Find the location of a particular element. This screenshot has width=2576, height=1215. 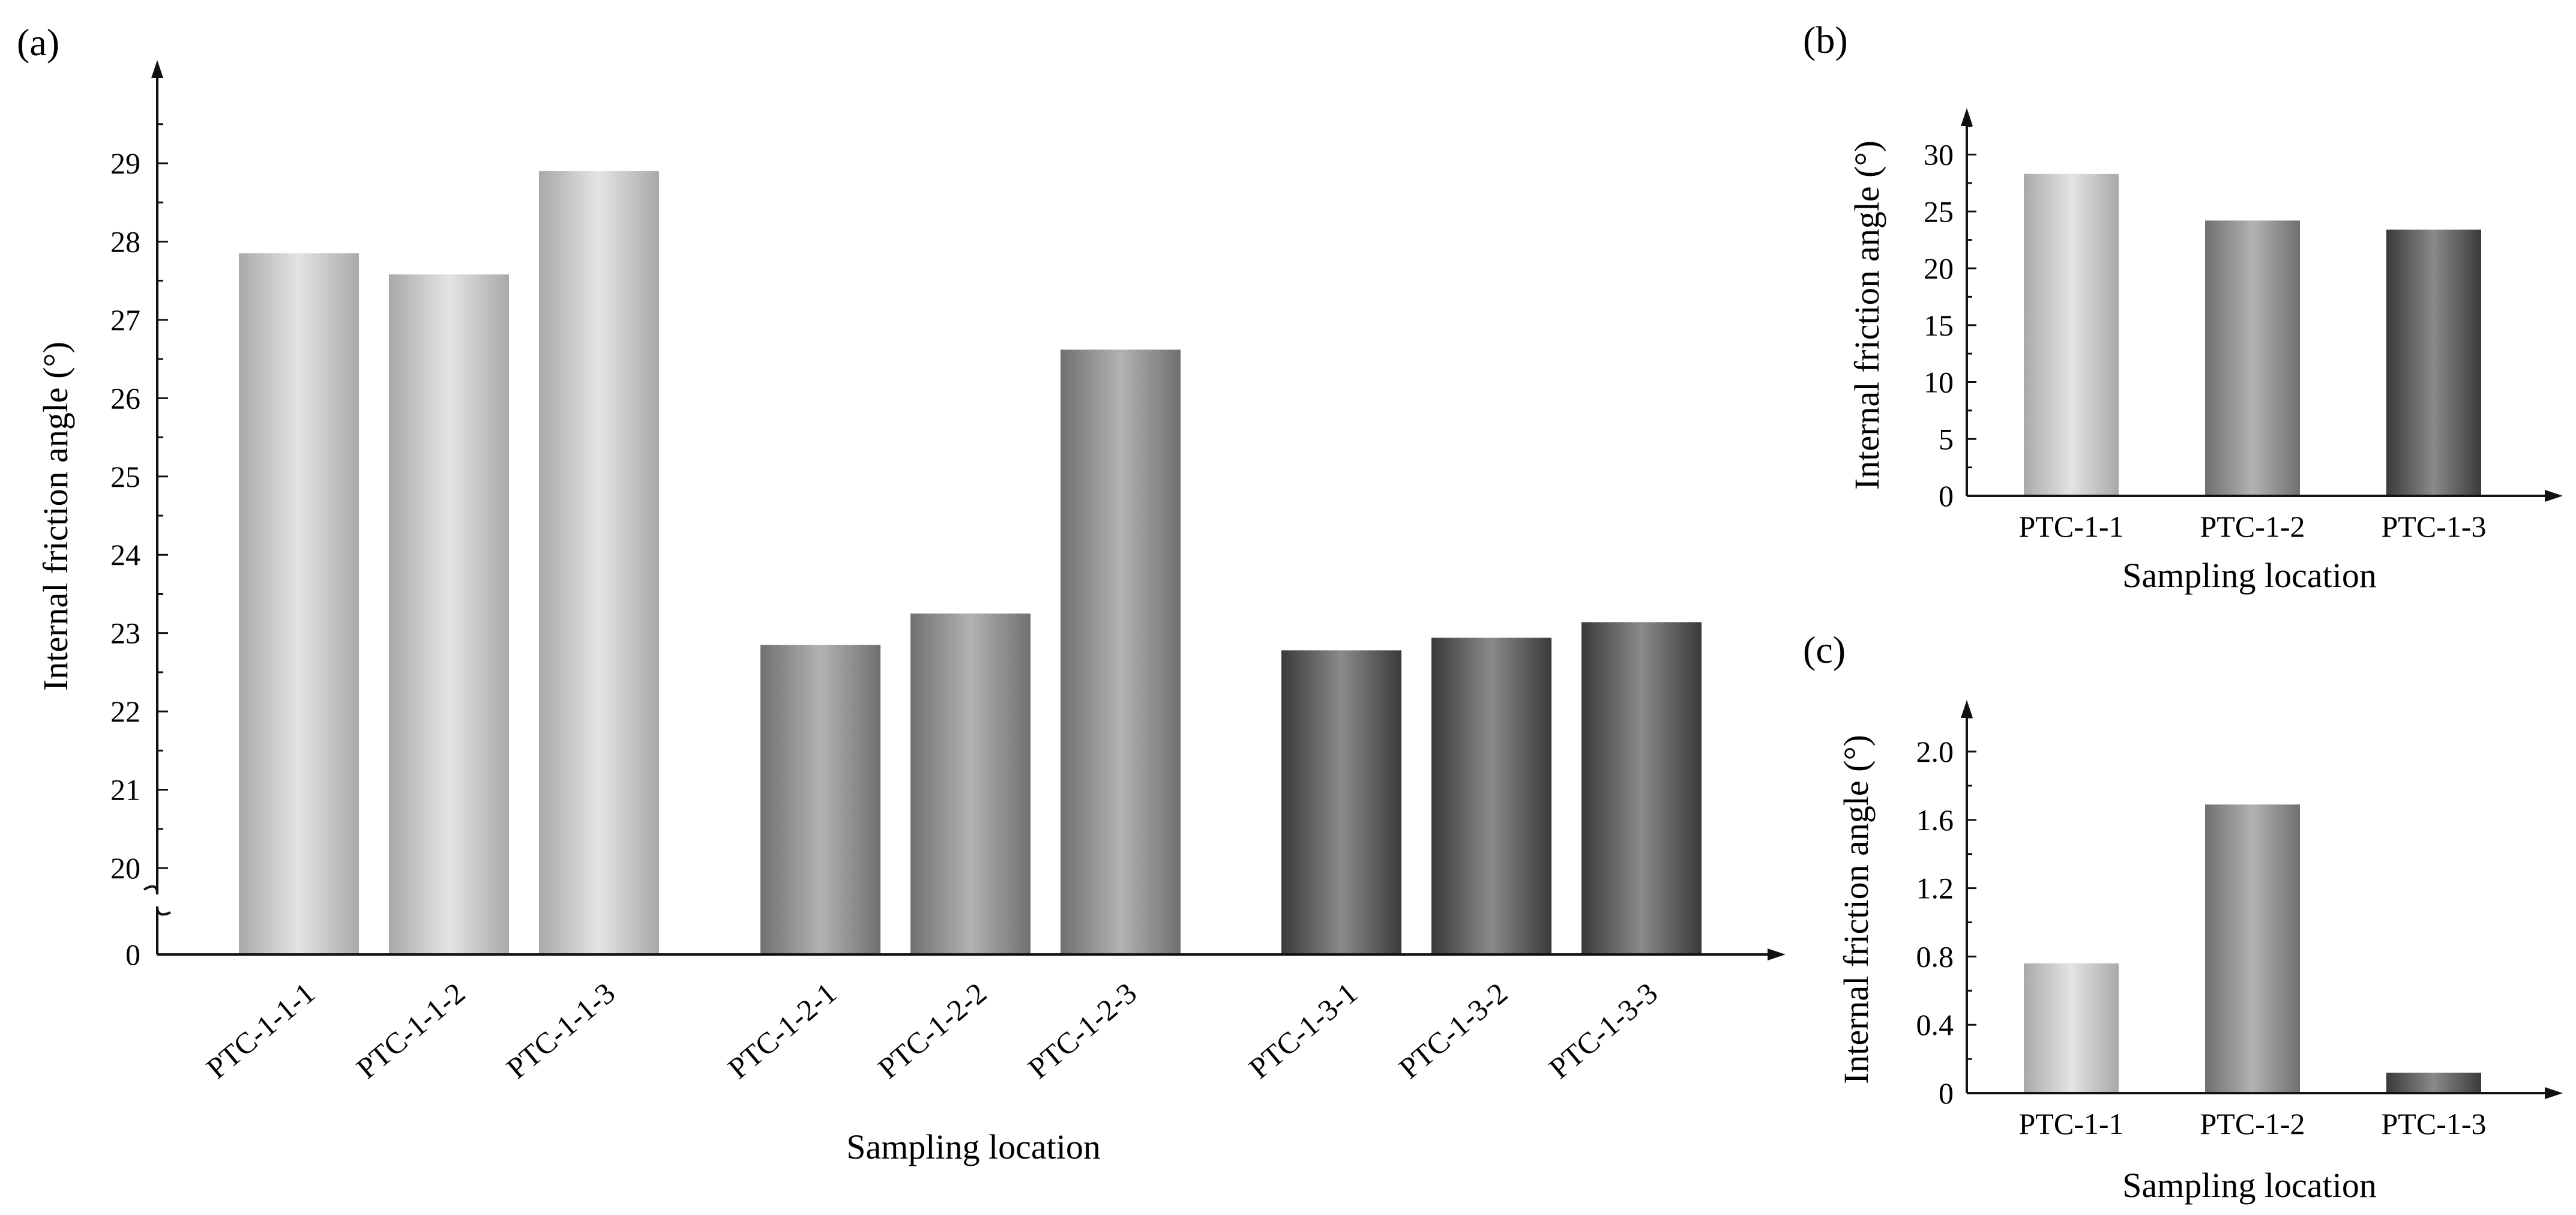

panel-b-y-axis-arrow is located at coordinates (1967, 117).